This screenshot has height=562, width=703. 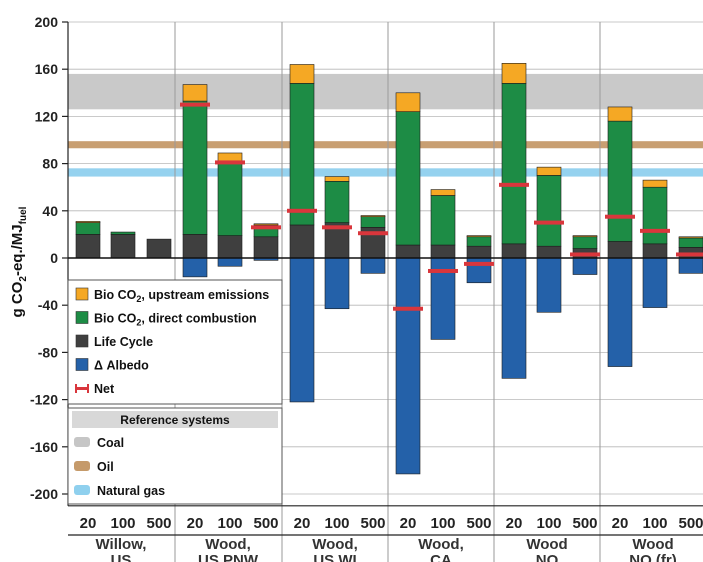 I want to click on y-tick-label: 160, so click(x=47, y=69).